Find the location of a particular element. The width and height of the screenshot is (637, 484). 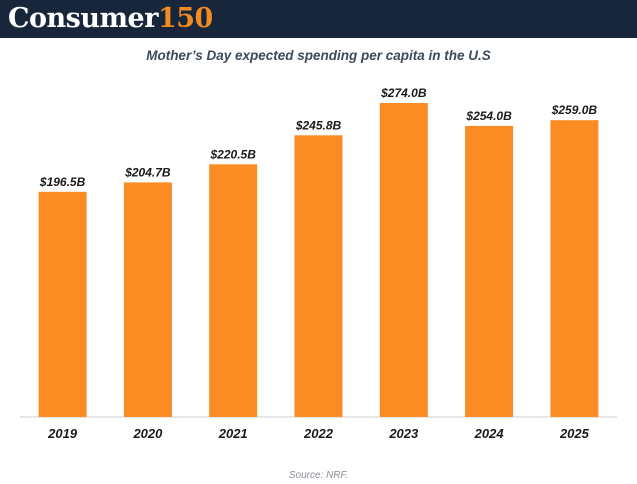

value-label-2023: $274.0B is located at coordinates (403, 93).